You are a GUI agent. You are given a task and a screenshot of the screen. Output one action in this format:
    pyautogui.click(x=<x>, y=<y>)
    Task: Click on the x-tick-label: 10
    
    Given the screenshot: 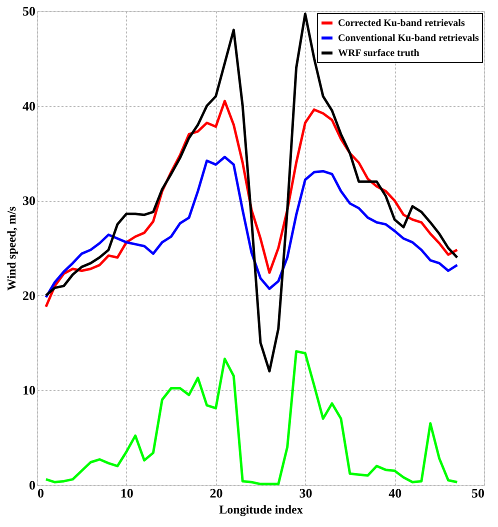 What is the action you would take?
    pyautogui.click(x=127, y=493)
    